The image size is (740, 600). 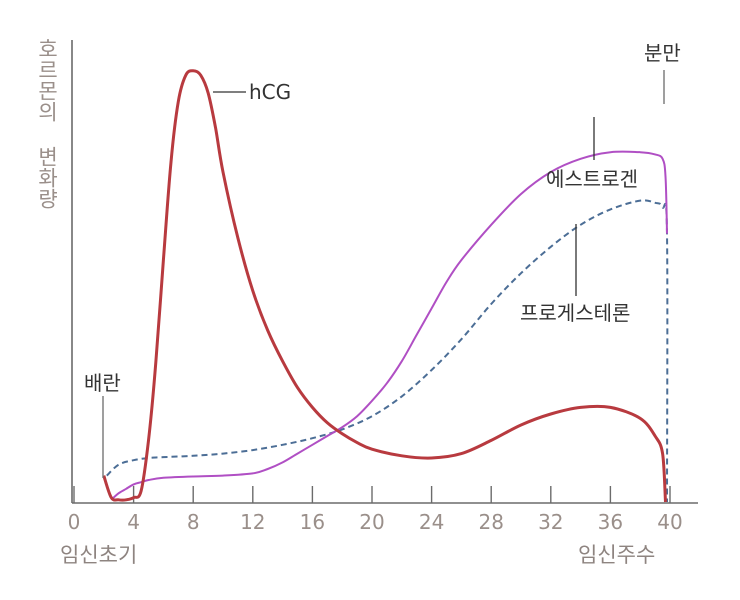 I want to click on x-tick-label: 8, so click(x=193, y=522).